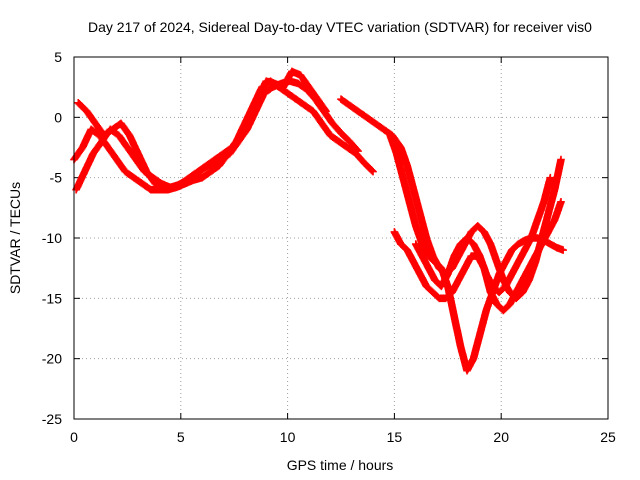  What do you see at coordinates (340, 465) in the screenshot?
I see `x-axis-title: GPS time / hours` at bounding box center [340, 465].